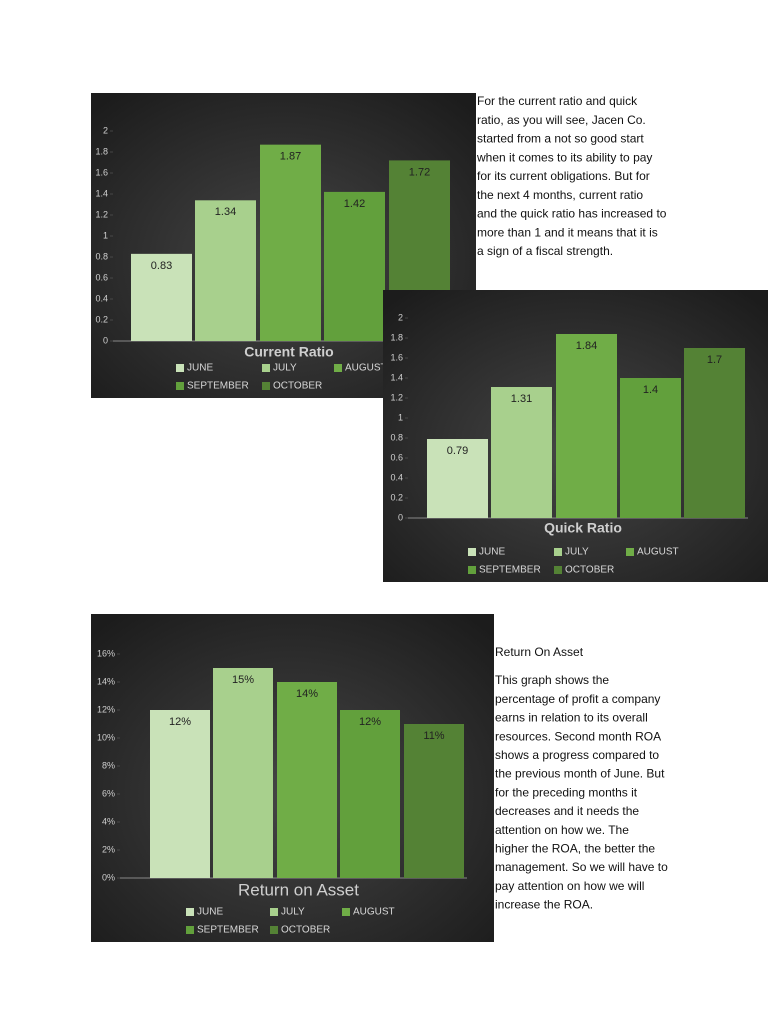 This screenshot has height=1024, width=768. Describe the element at coordinates (583, 528) in the screenshot. I see `chart-title: Quick Ratio` at that location.